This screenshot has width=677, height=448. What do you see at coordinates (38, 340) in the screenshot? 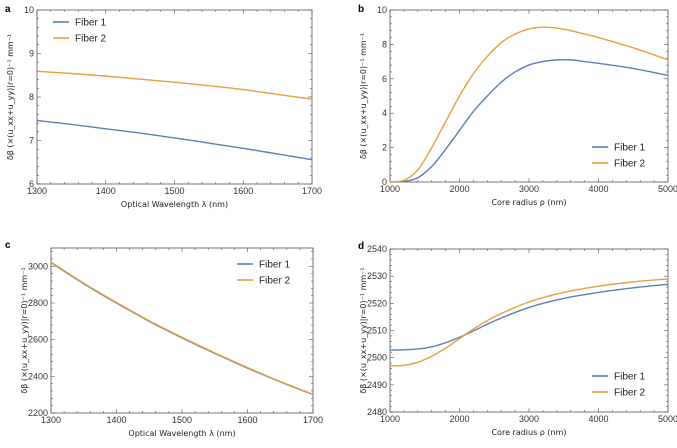
I see `y-tick-label: 2600` at bounding box center [38, 340].